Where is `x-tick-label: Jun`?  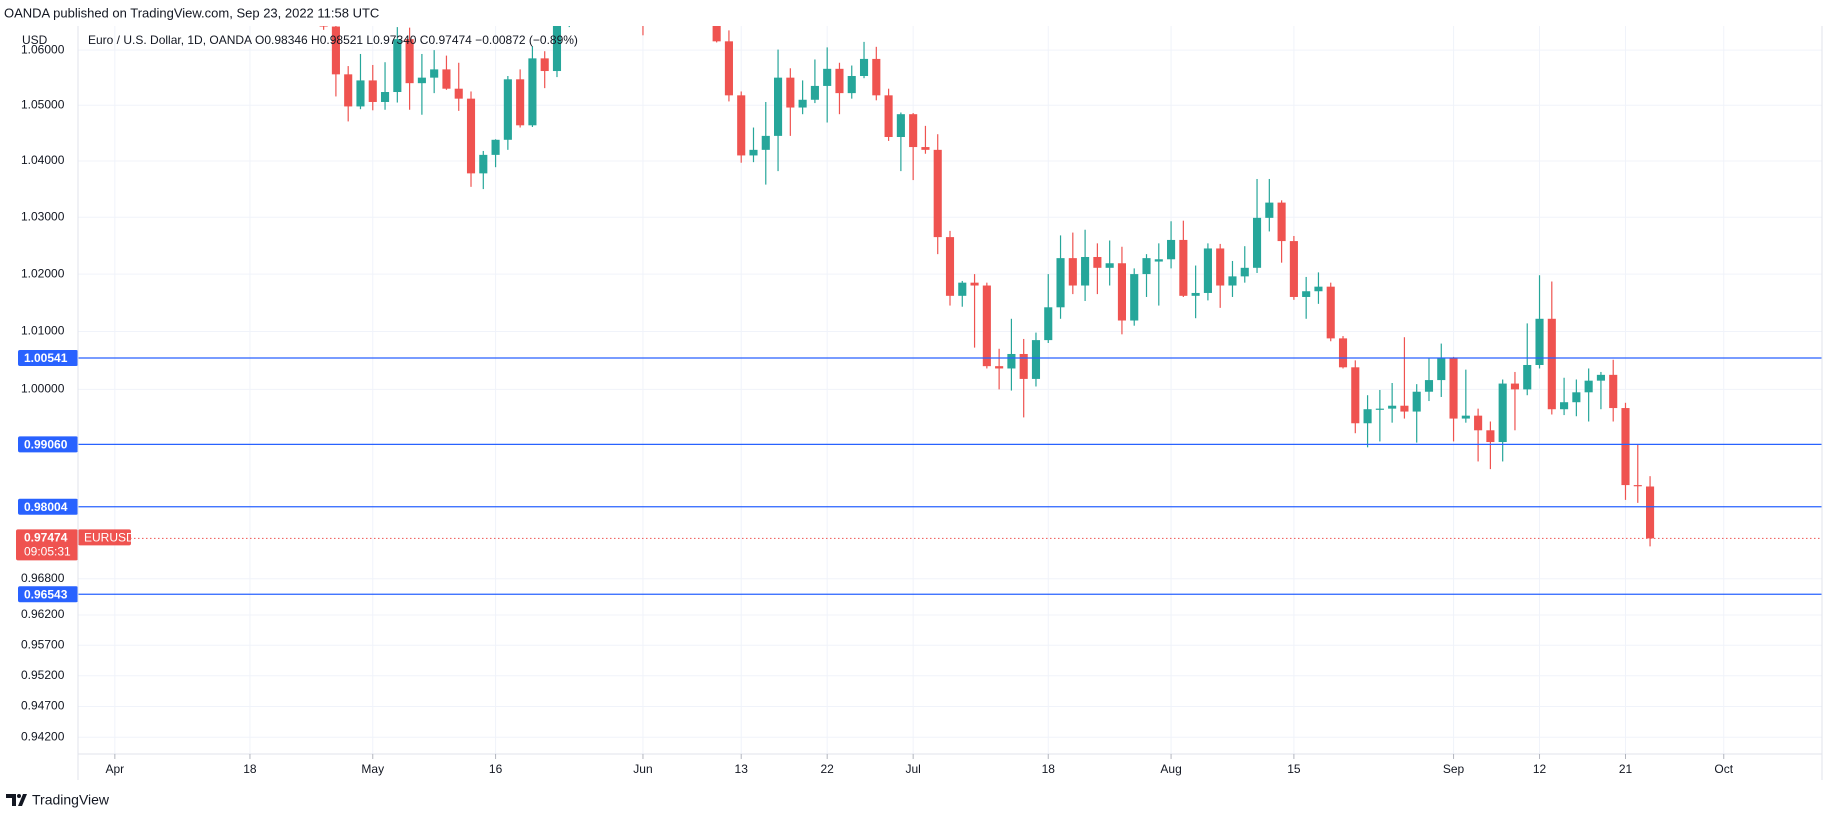
x-tick-label: Jun is located at coordinates (642, 769).